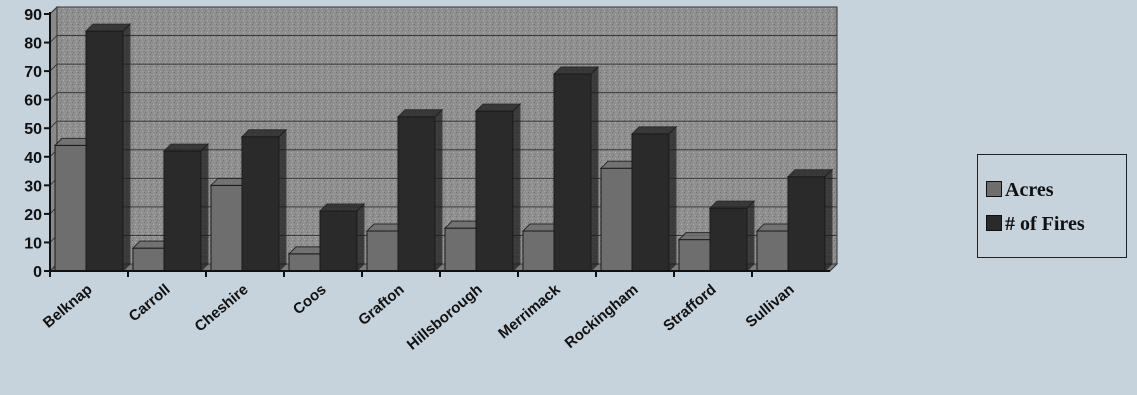 Image resolution: width=1137 pixels, height=395 pixels. I want to click on x-tick-label: Rockingham, so click(602, 316).